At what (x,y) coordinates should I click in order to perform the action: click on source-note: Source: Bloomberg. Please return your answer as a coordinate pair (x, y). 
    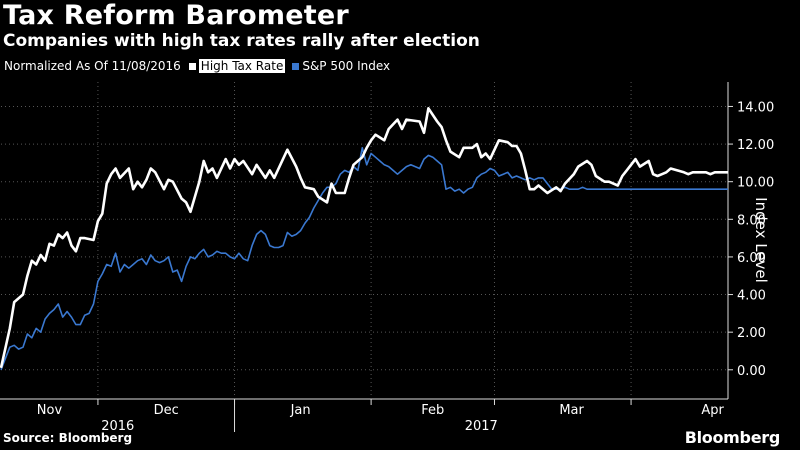
    Looking at the image, I should click on (68, 438).